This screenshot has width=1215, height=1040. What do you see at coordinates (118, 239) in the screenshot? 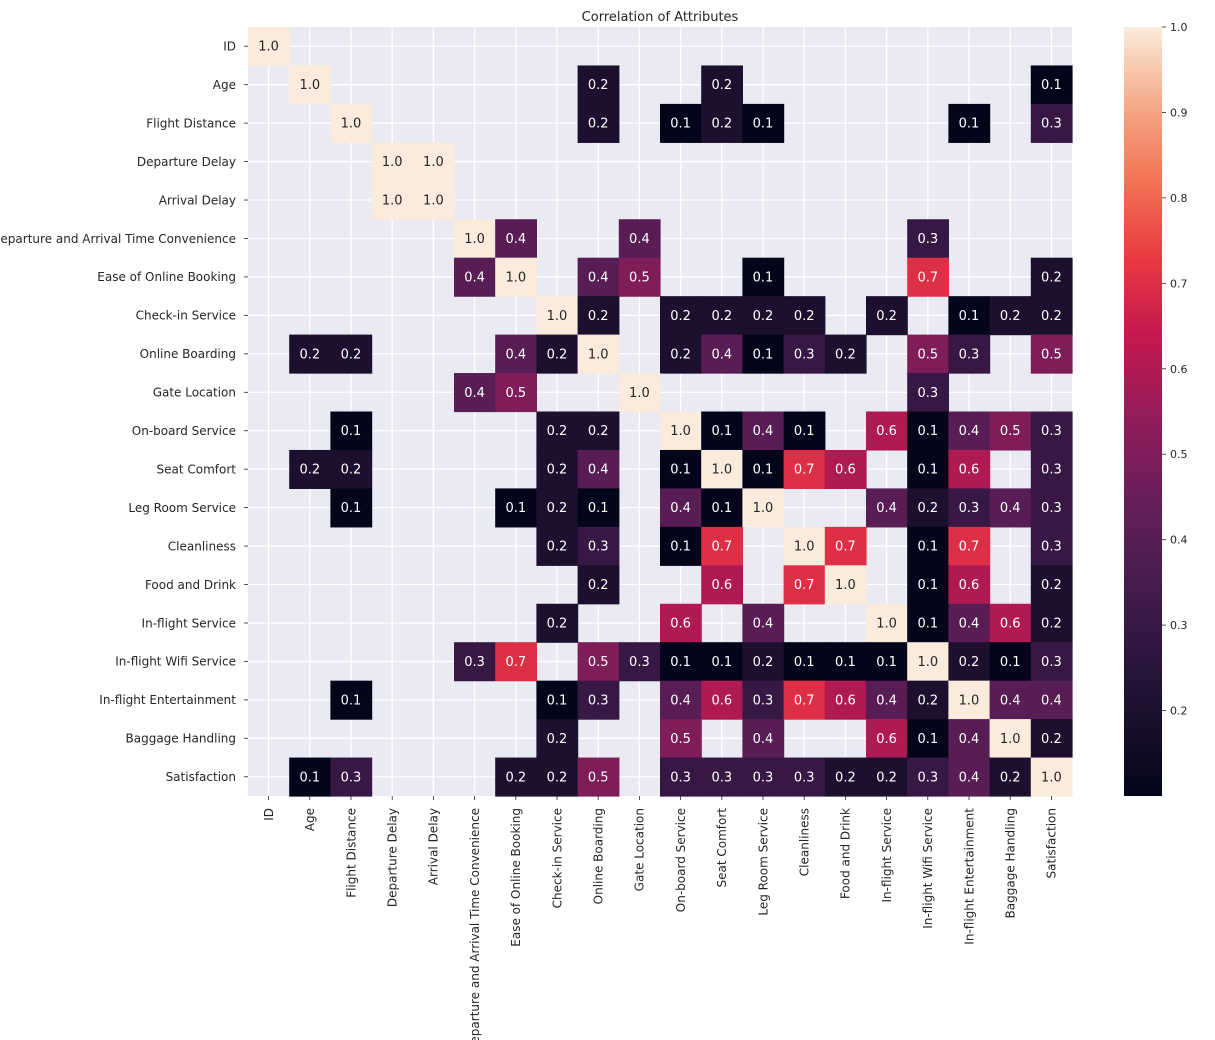
I see `y-tick-label: Departure and Arrival Time Convenience` at bounding box center [118, 239].